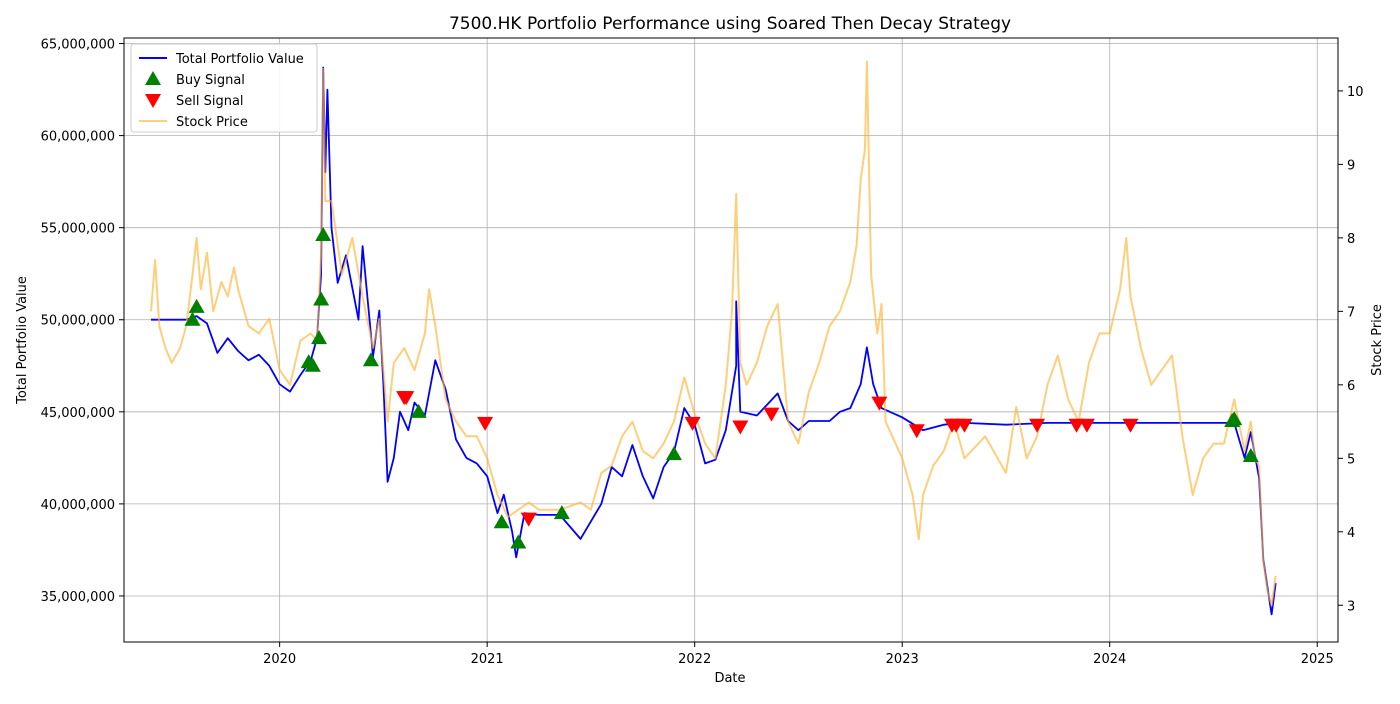 The image size is (1400, 704). What do you see at coordinates (1351, 459) in the screenshot?
I see `y-right-tick-label: 5` at bounding box center [1351, 459].